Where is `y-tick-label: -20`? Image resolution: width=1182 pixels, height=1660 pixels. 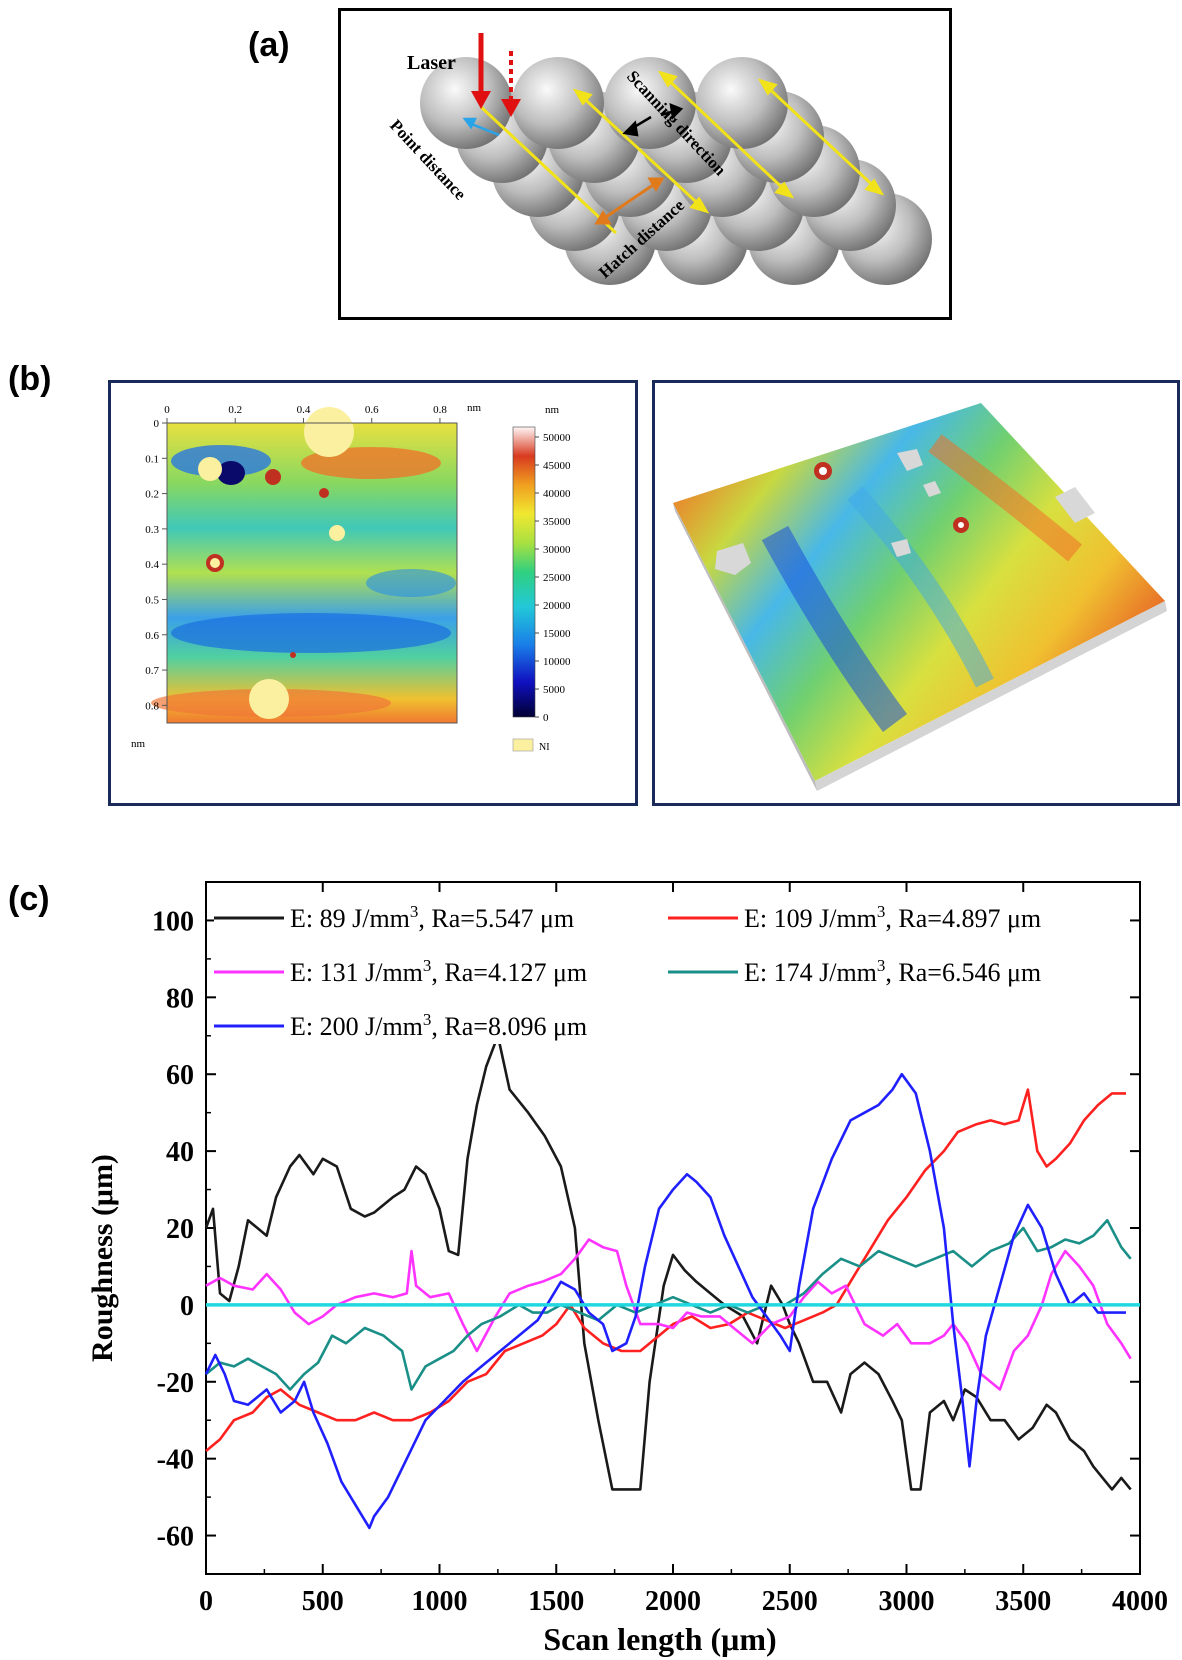 y-tick-label: -20 is located at coordinates (175, 1383).